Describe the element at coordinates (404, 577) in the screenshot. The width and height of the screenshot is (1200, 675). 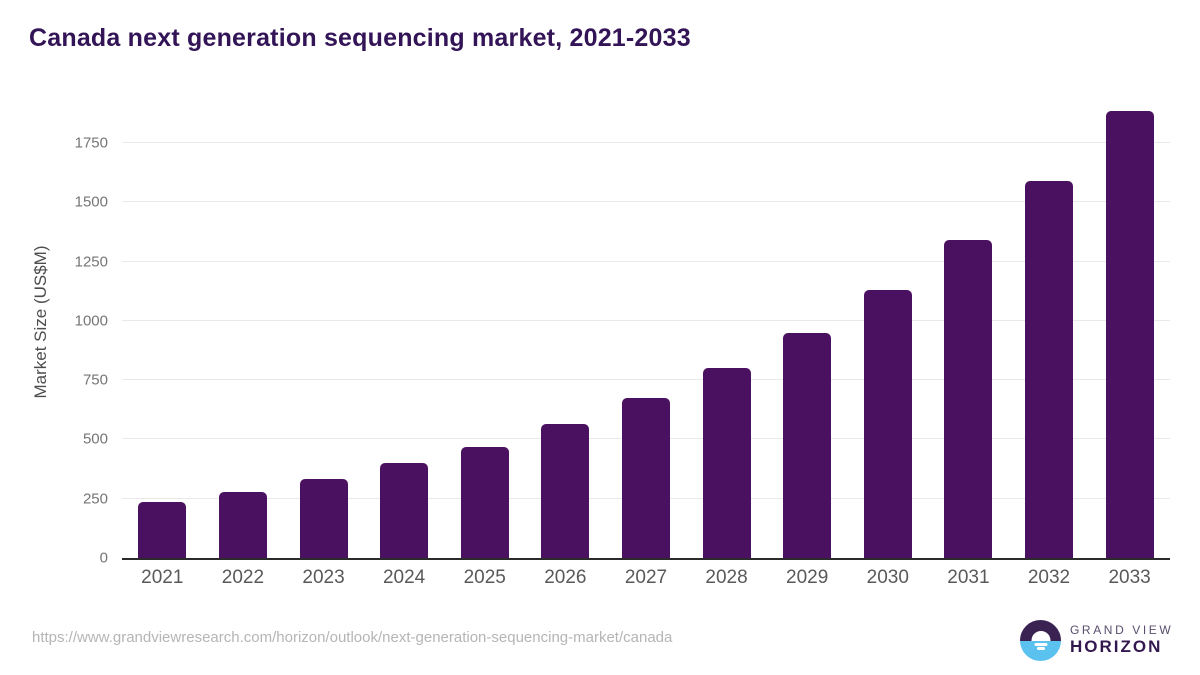
I see `x-tick-label-2024: 2024` at that location.